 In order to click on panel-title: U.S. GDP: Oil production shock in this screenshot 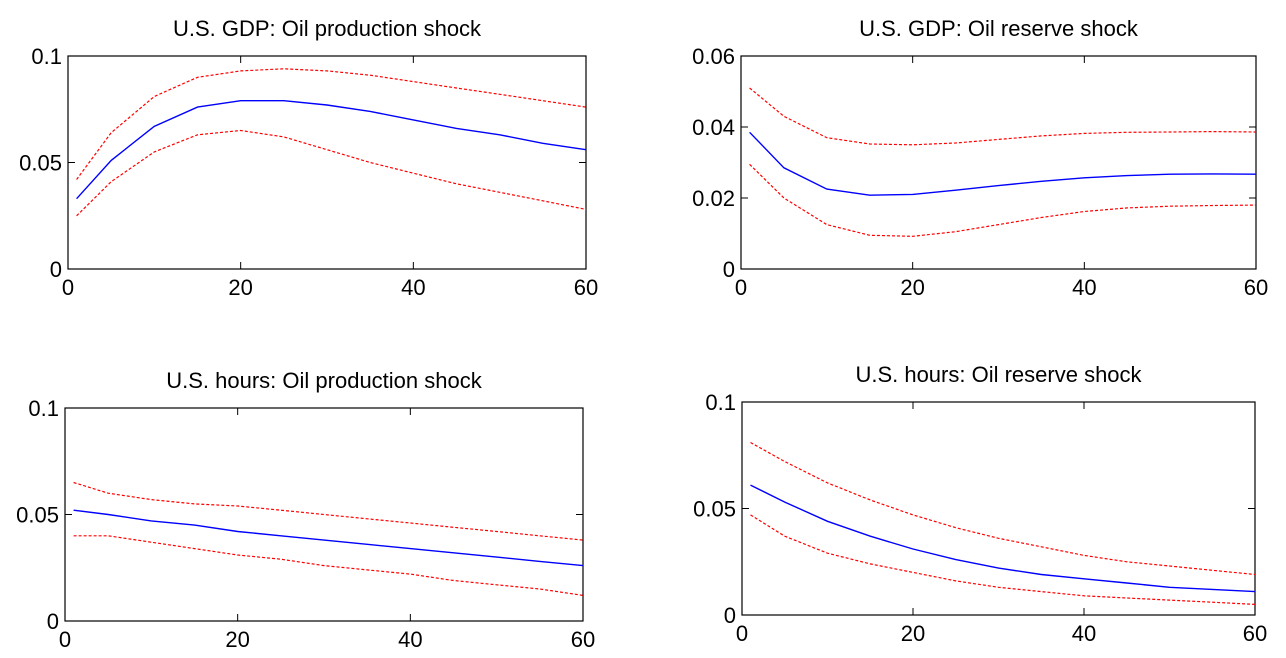, I will do `click(327, 28)`.